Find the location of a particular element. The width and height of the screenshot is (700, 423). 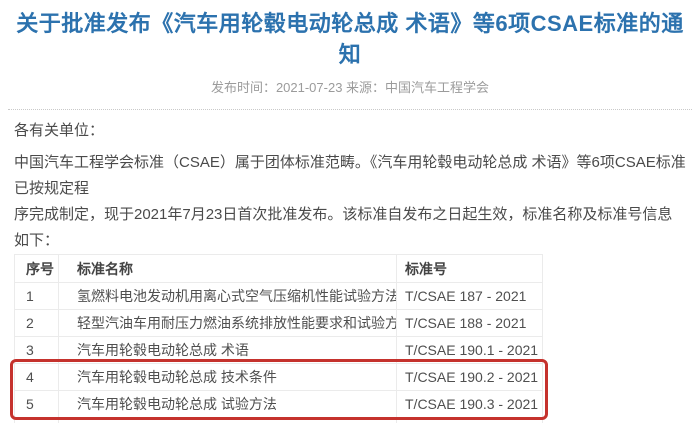

row-code: T/CSAE 190.1 - 2021 is located at coordinates (469, 350).